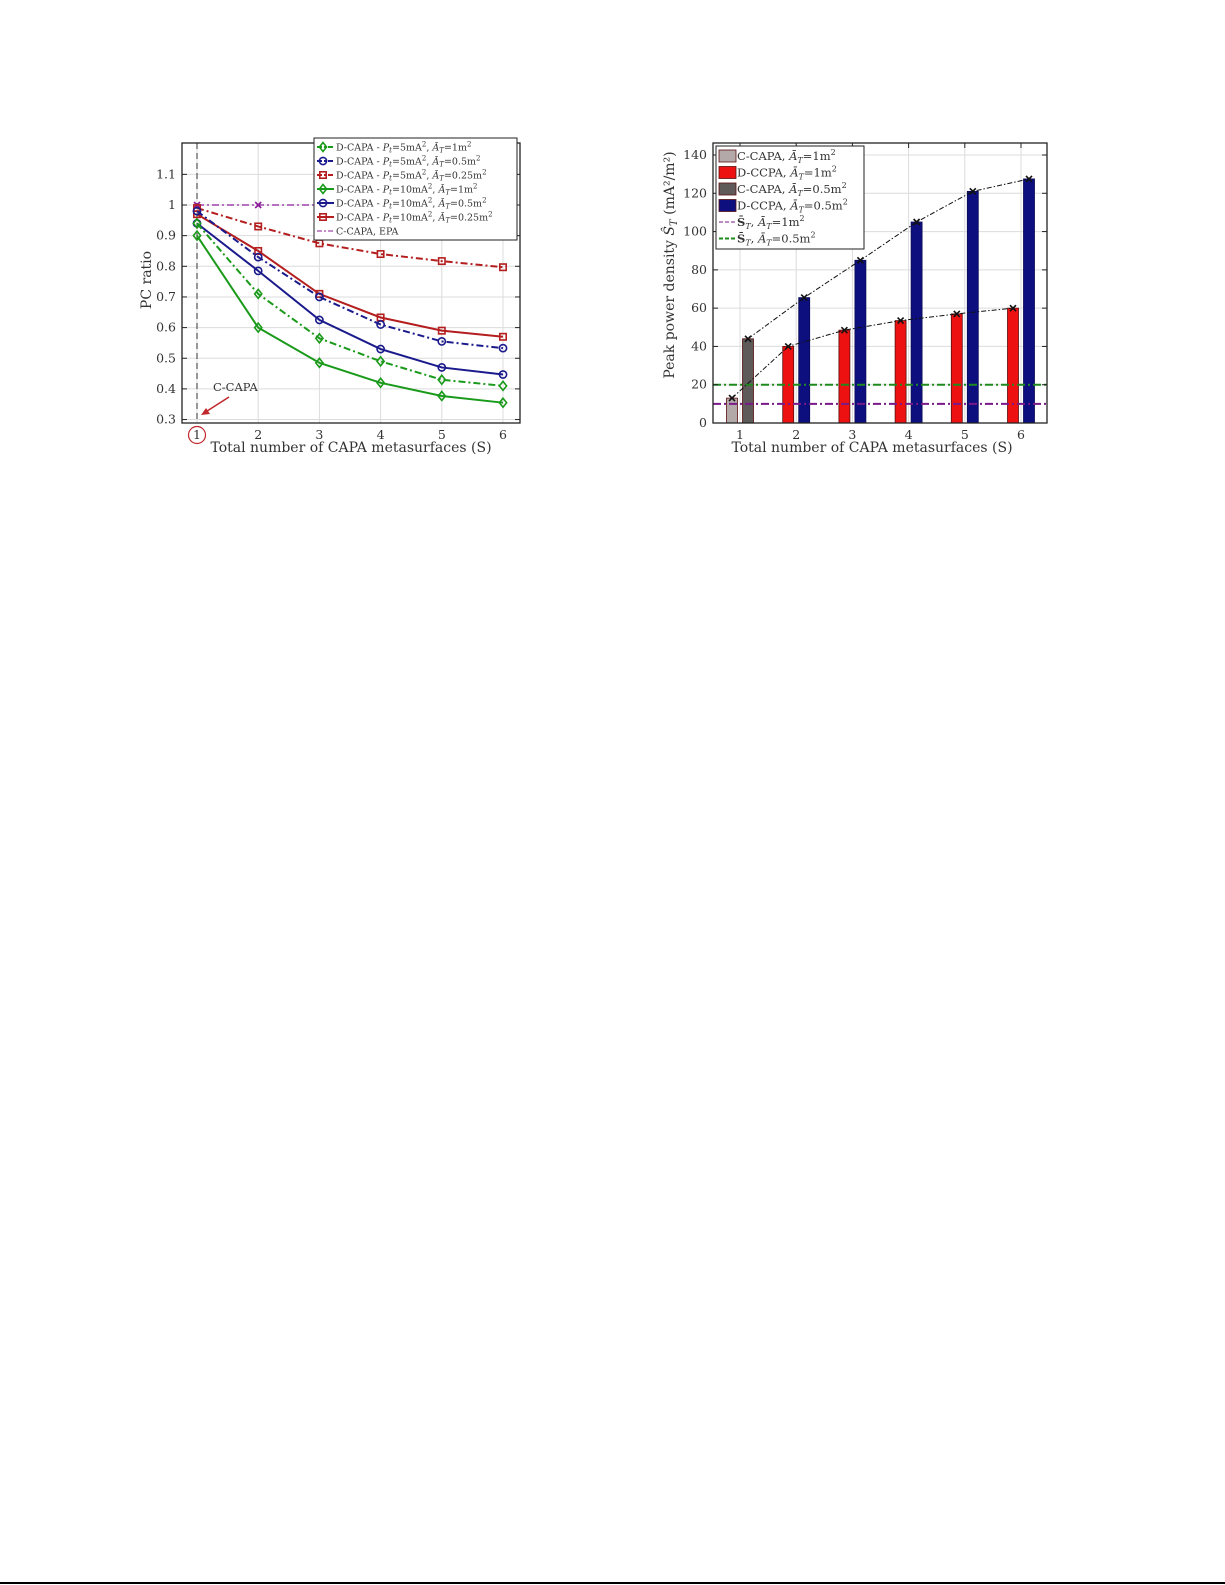 Image resolution: width=1225 pixels, height=1585 pixels. What do you see at coordinates (776, 239) in the screenshot?
I see `legend-label: S̄T, ĀT=0.5m2` at bounding box center [776, 239].